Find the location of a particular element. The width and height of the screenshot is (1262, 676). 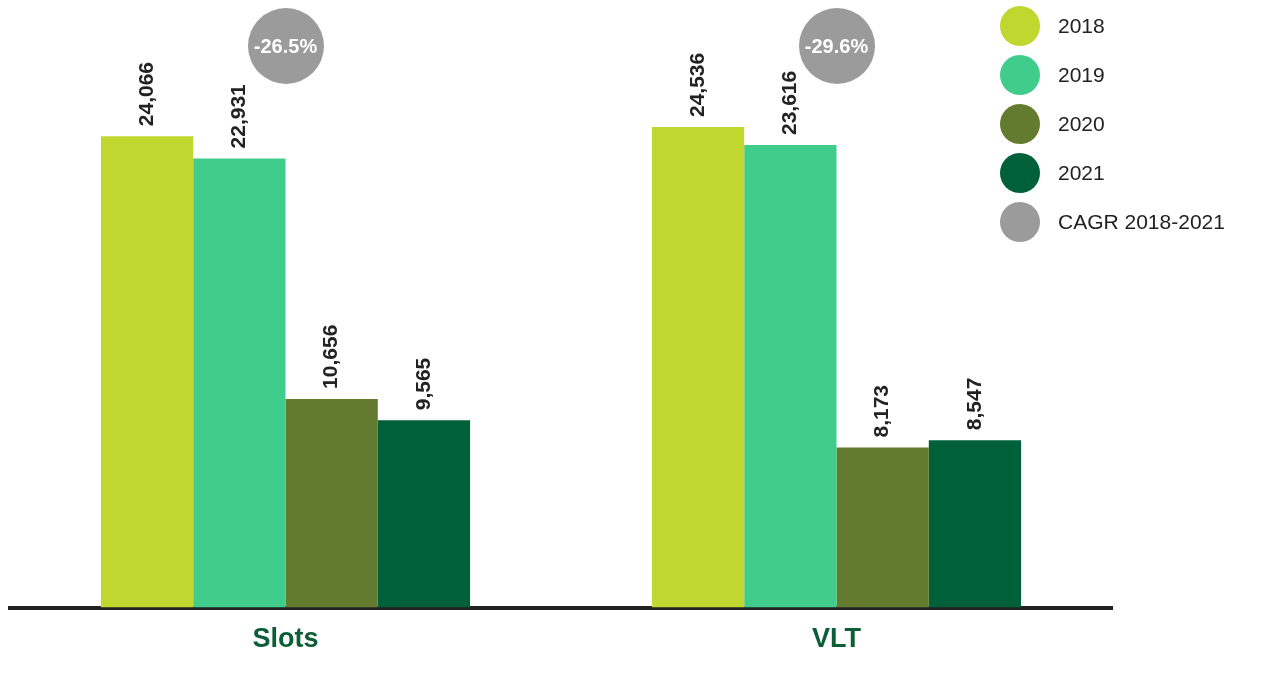

data-label: 10,656 is located at coordinates (330, 356).